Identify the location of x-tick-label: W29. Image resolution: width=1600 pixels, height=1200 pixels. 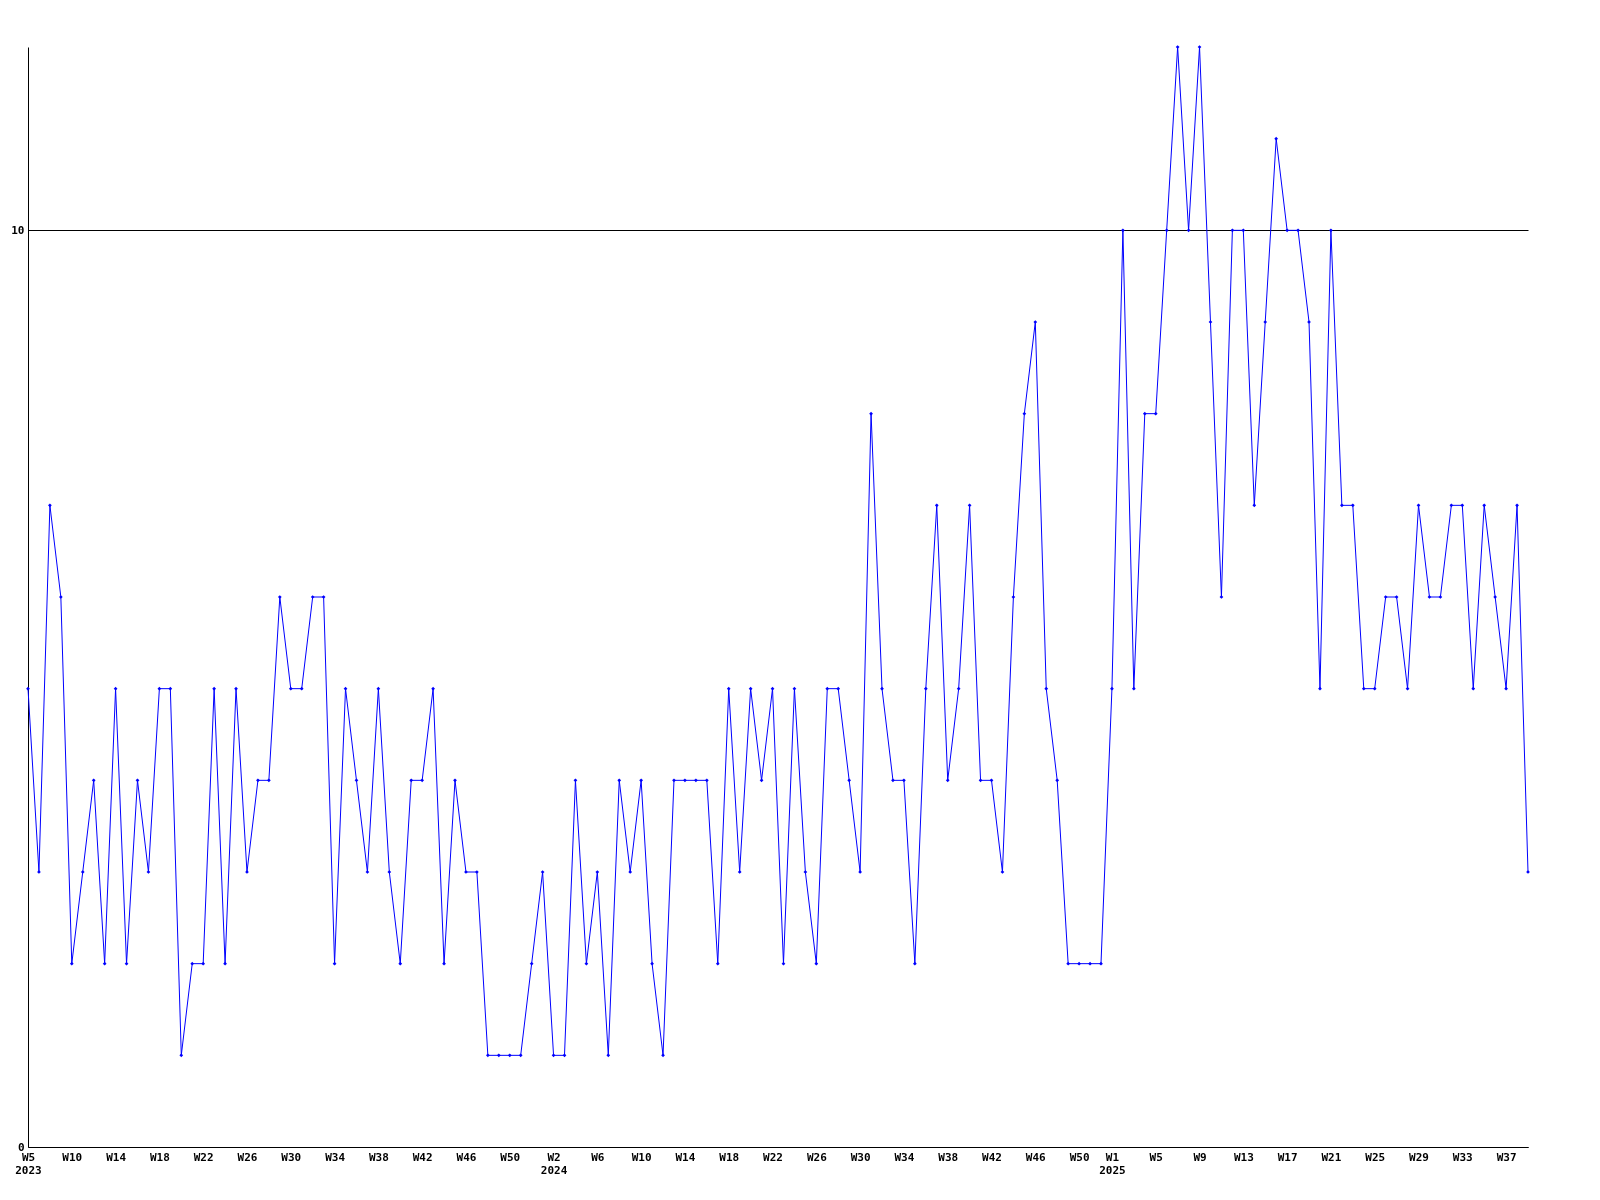
(1419, 1157).